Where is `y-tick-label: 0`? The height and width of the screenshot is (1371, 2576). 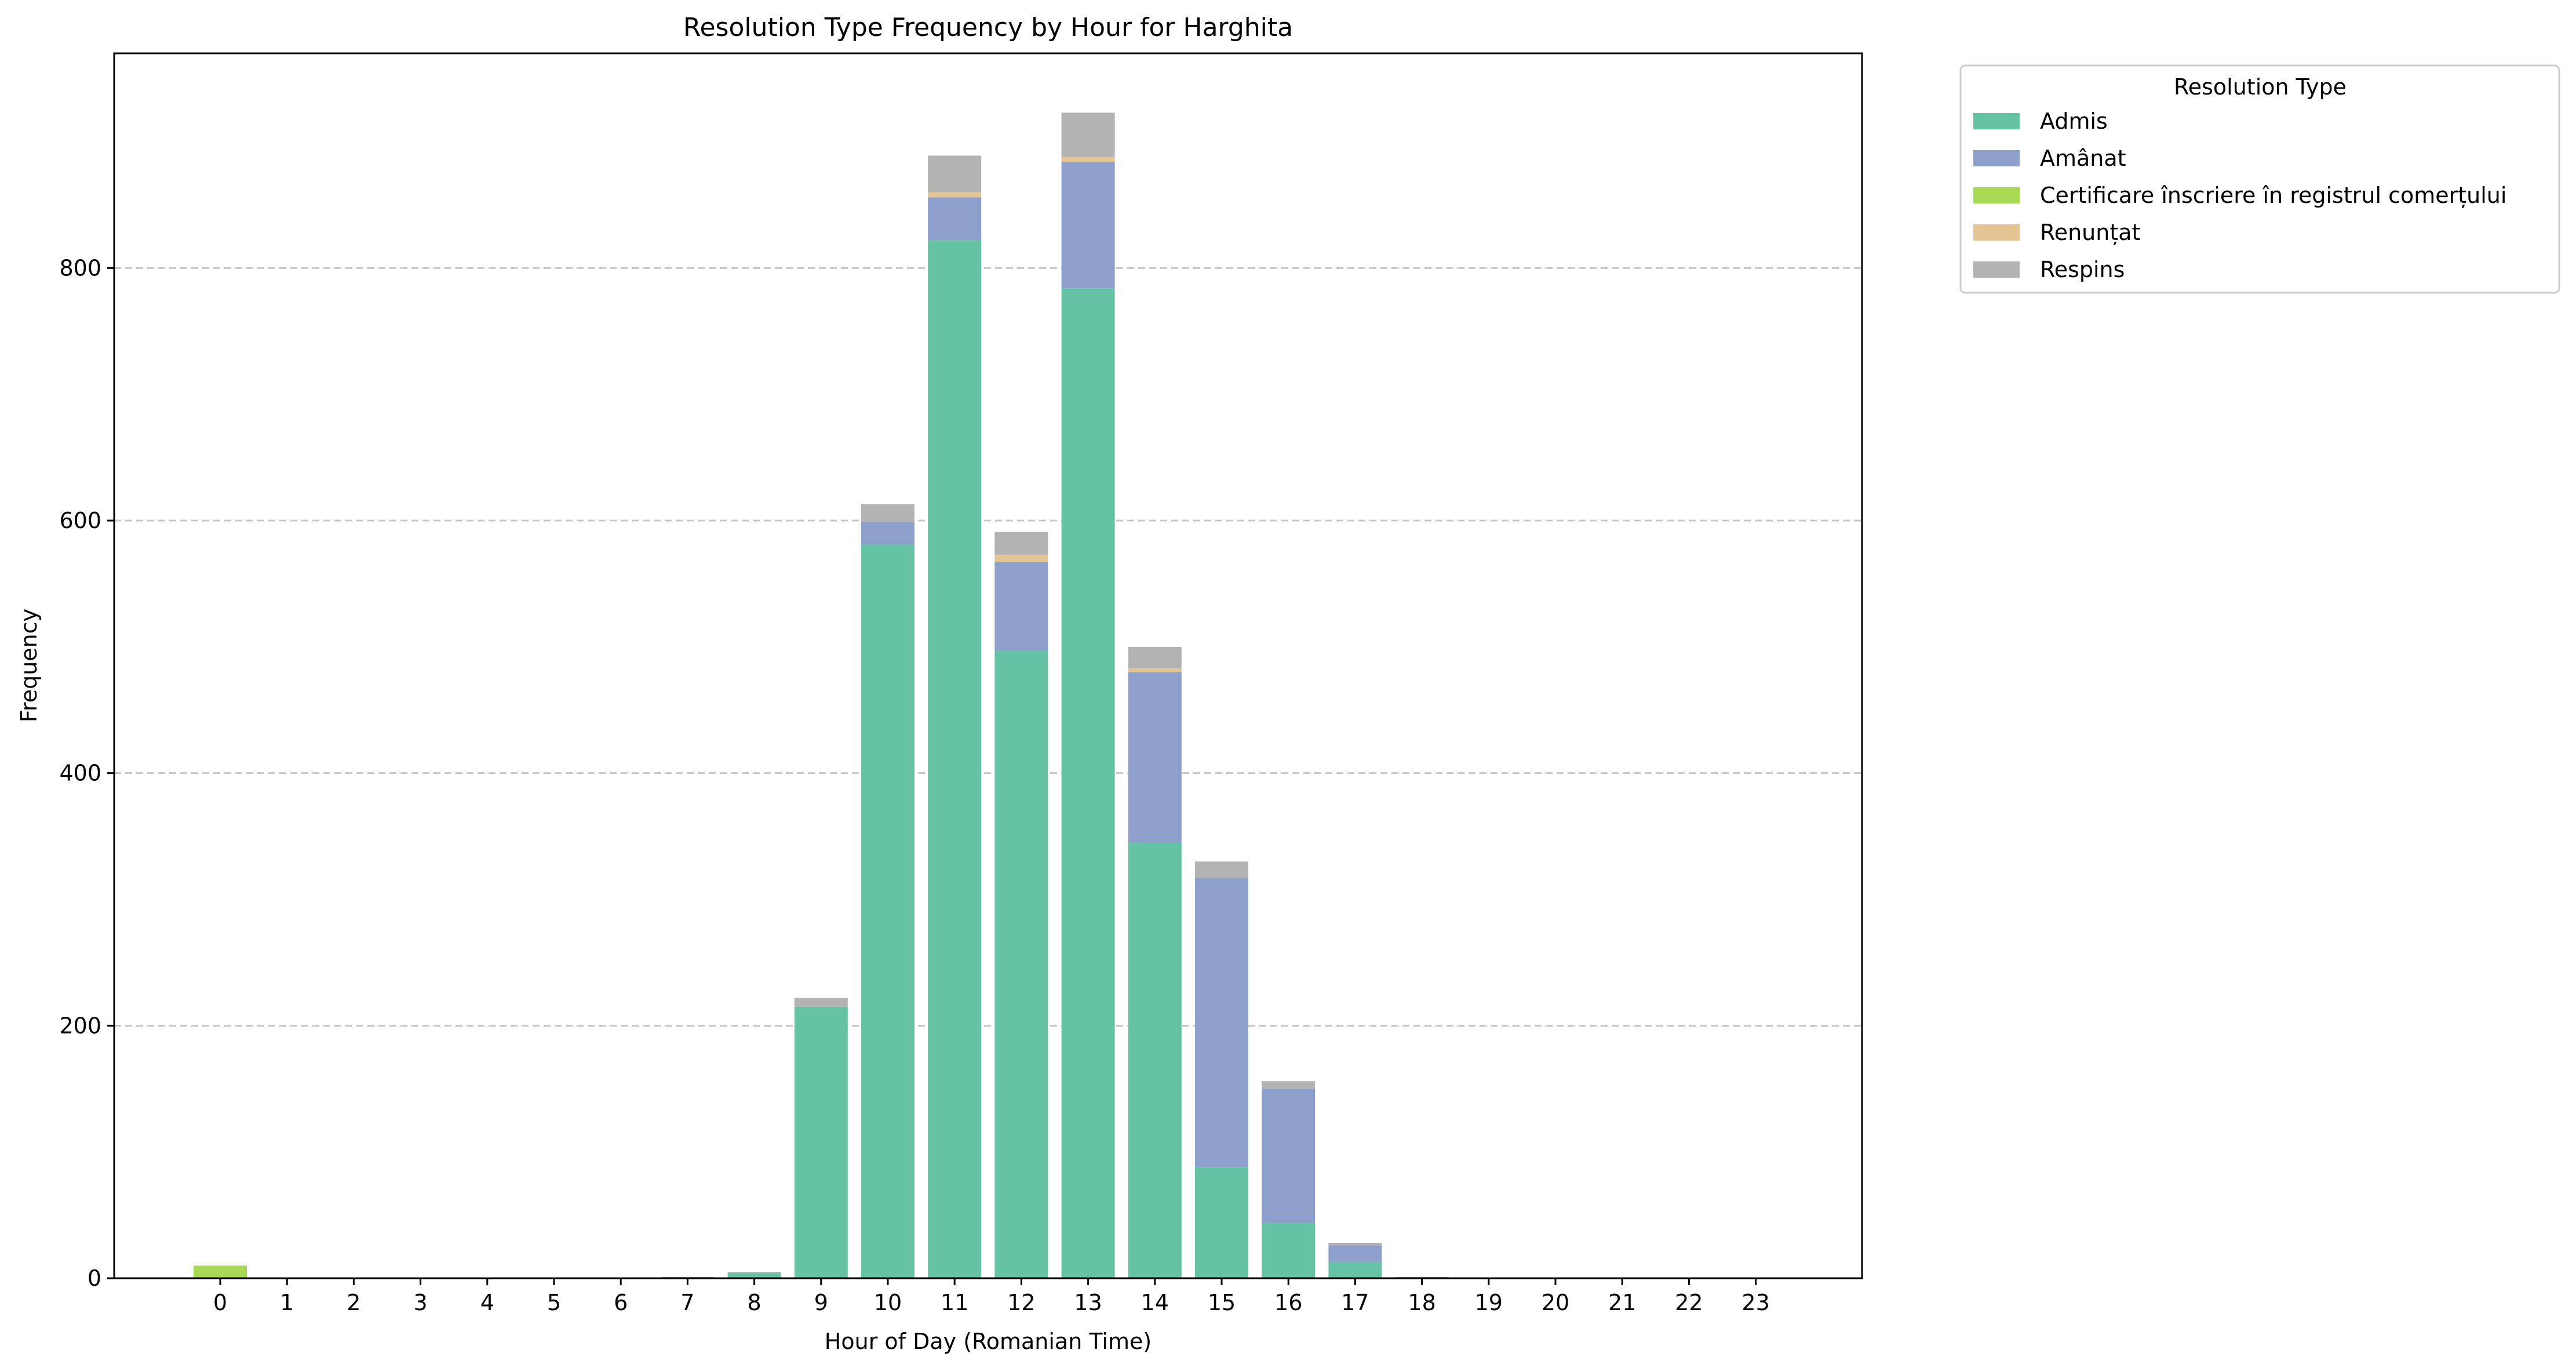
y-tick-label: 0 is located at coordinates (94, 1278).